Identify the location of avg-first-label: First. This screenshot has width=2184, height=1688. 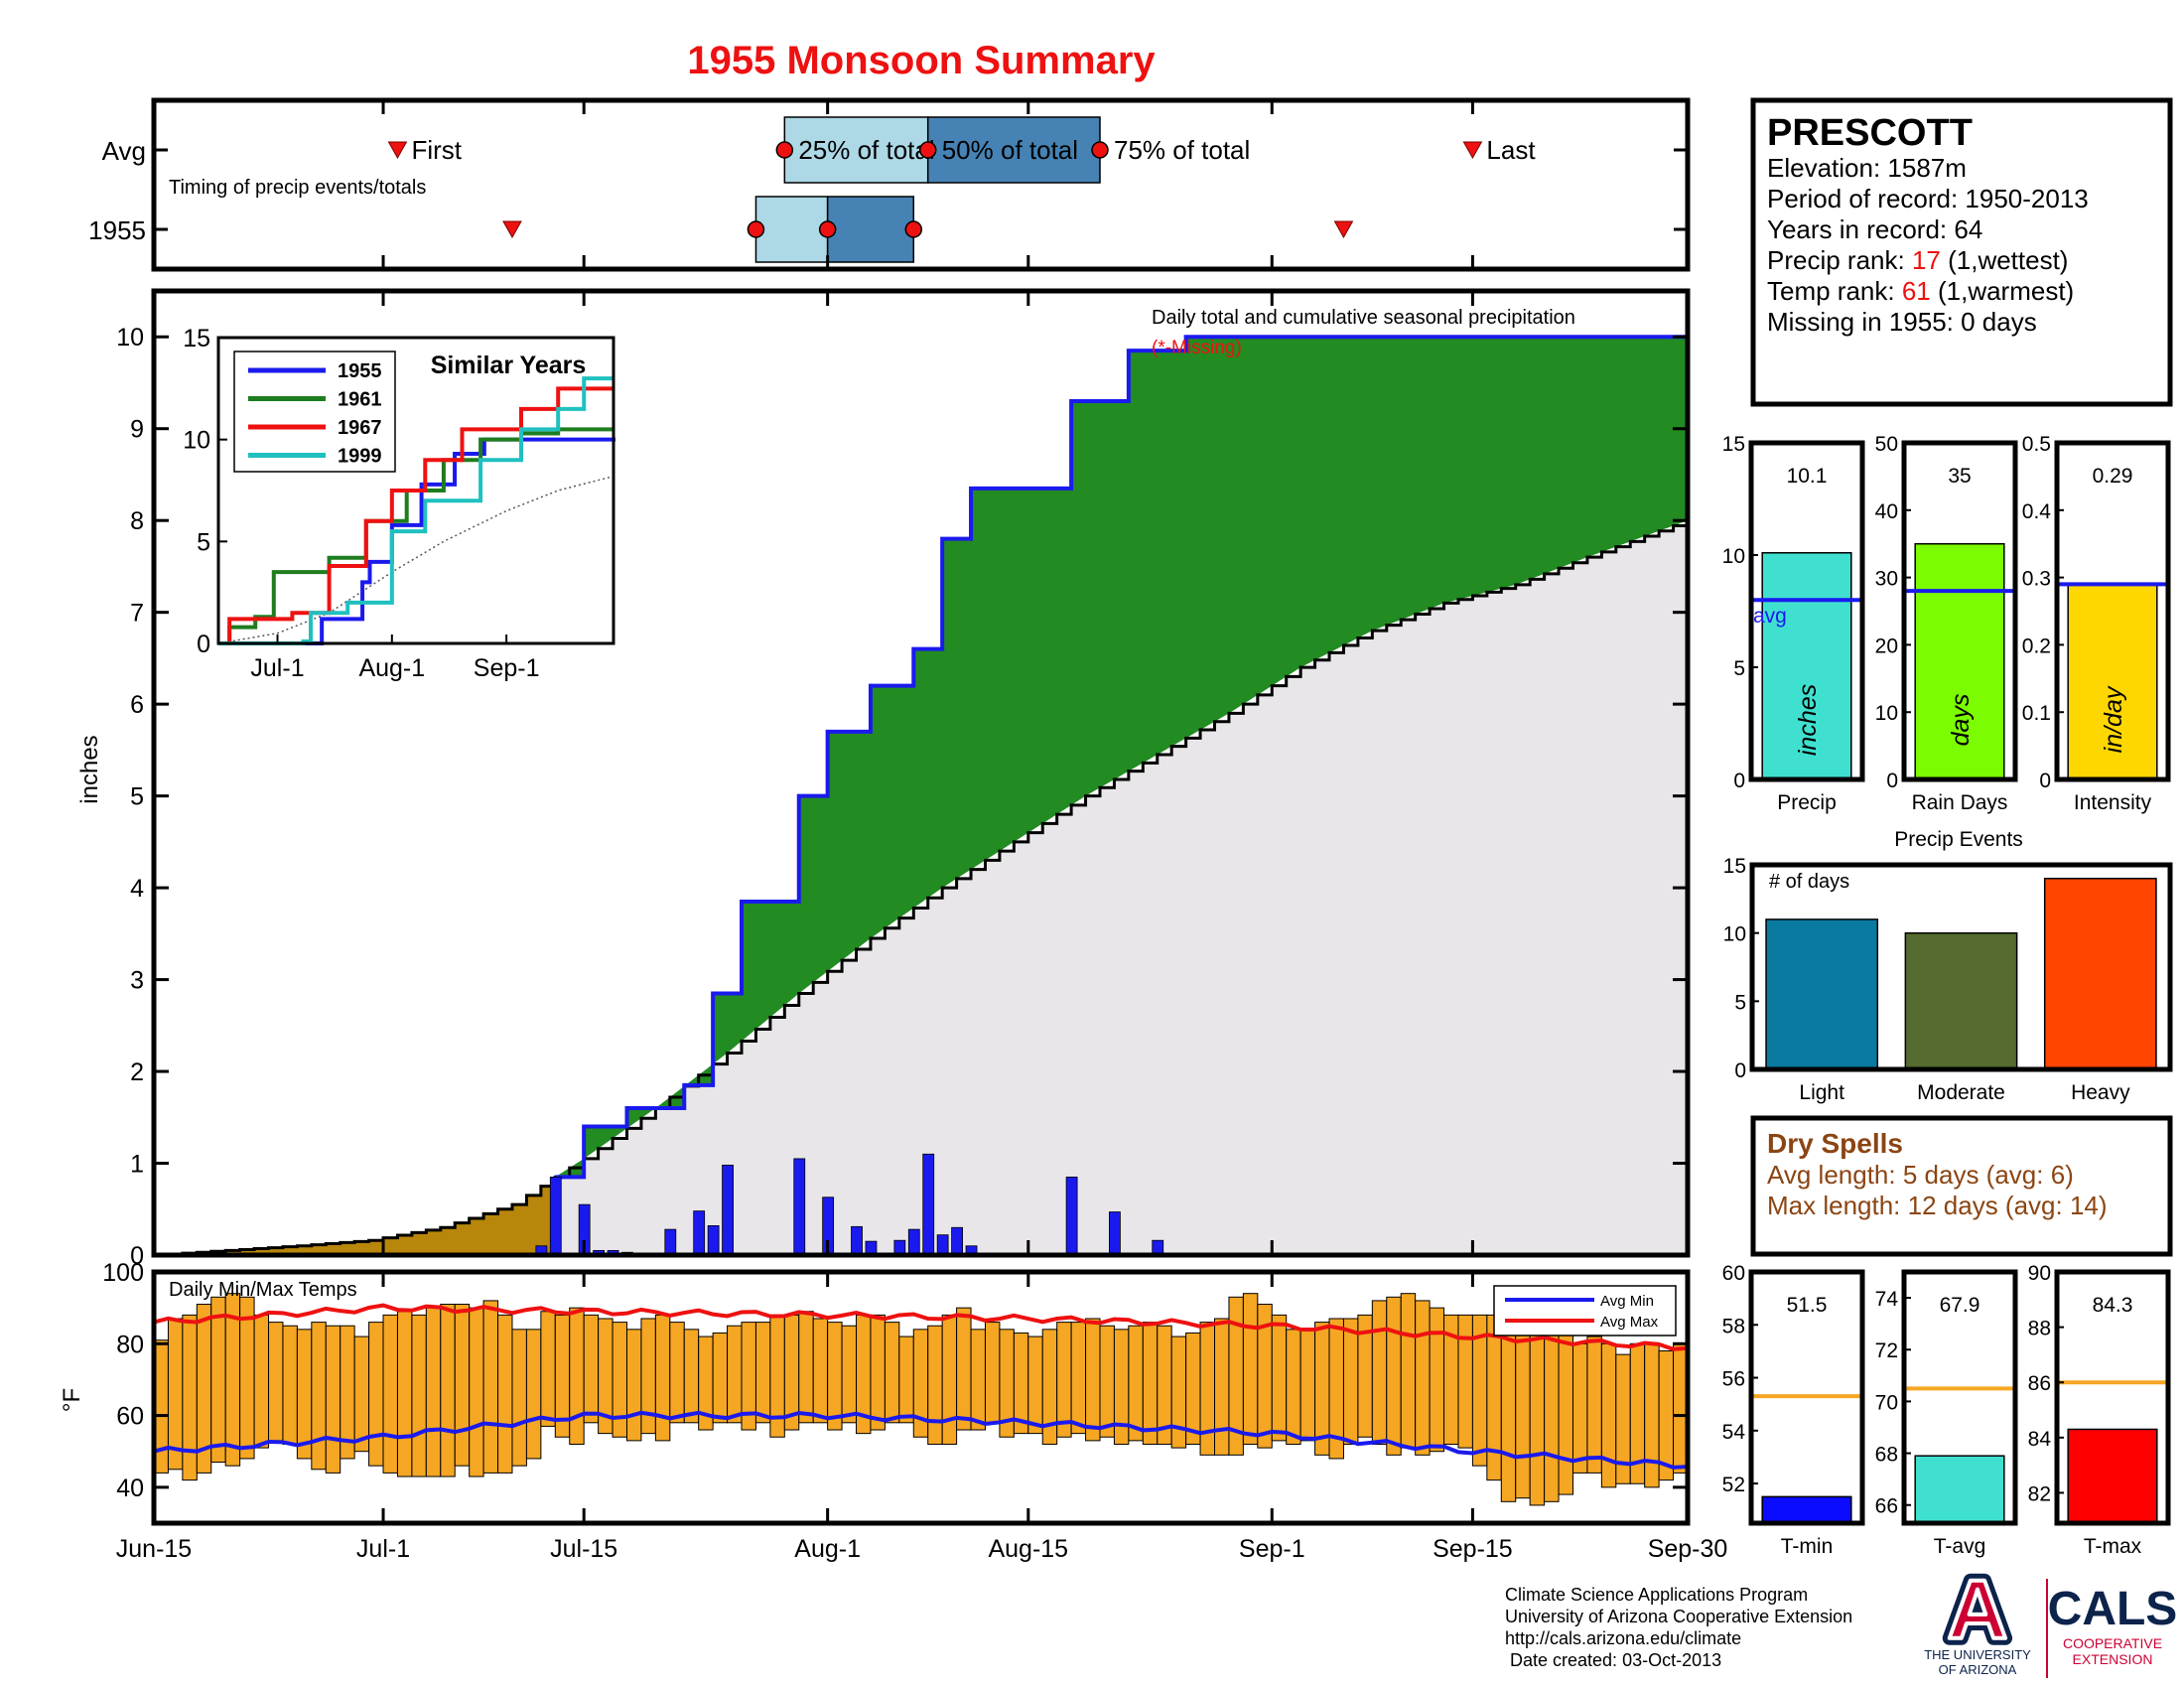
(436, 150).